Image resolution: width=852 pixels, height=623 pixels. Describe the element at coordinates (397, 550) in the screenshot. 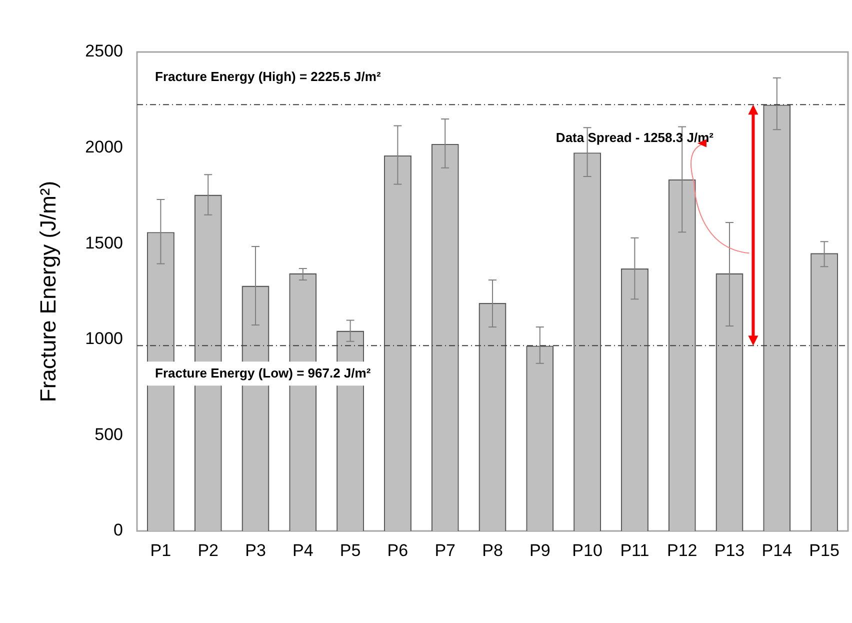

I see `x-tick-label: P6` at that location.